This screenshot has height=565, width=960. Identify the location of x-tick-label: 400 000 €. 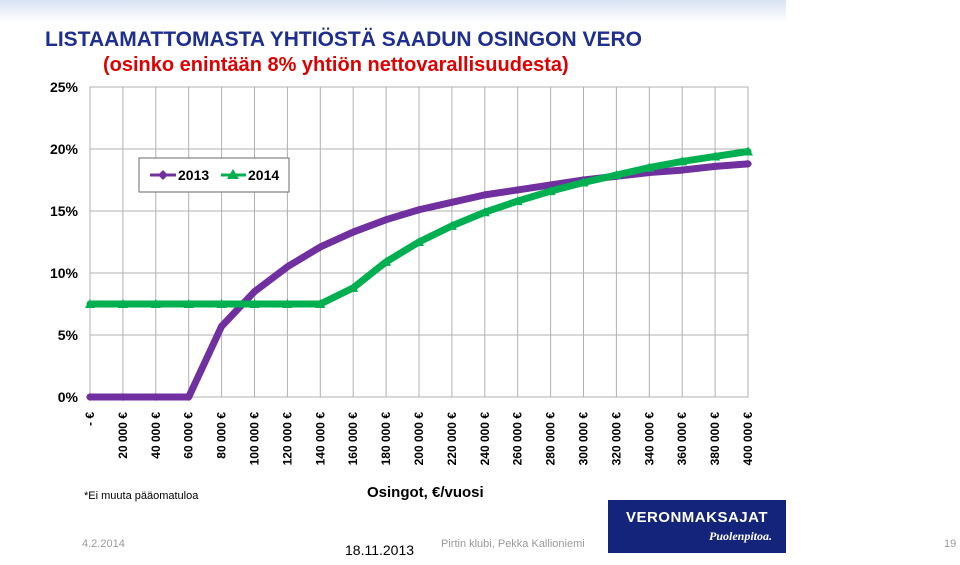
(748, 439).